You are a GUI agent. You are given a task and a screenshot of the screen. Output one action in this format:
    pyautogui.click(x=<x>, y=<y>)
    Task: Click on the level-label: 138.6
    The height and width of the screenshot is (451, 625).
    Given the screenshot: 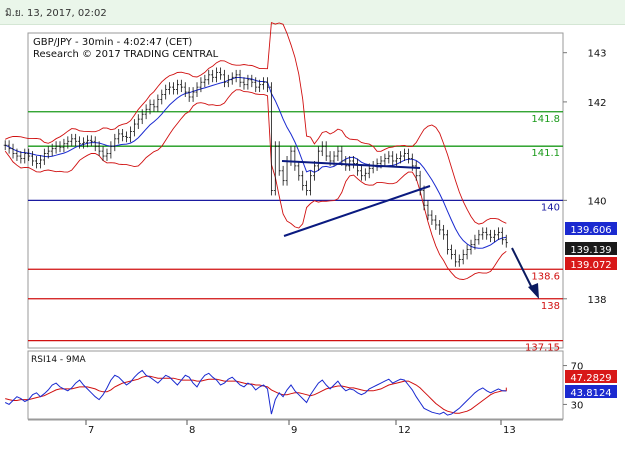 What is the action you would take?
    pyautogui.click(x=545, y=276)
    